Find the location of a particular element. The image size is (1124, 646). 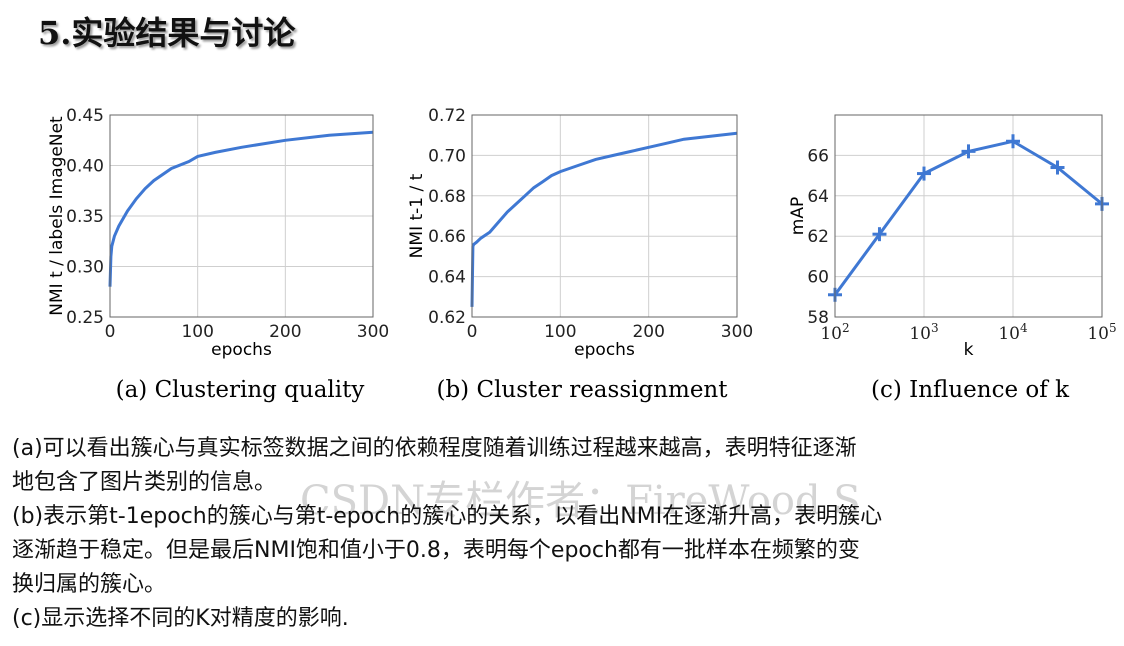

chart-b-series-line is located at coordinates (604, 219).